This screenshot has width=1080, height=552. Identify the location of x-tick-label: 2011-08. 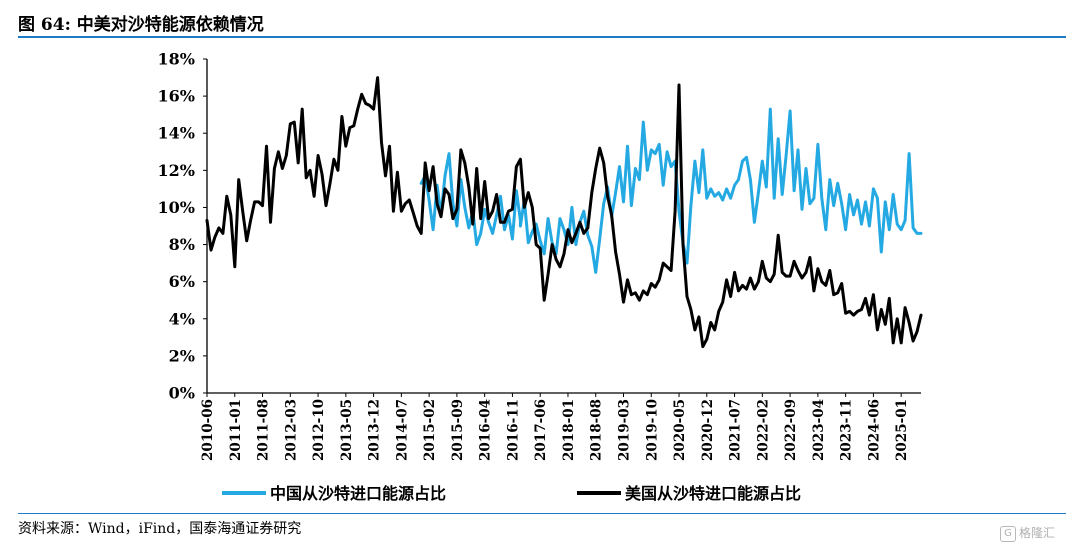
(264, 430).